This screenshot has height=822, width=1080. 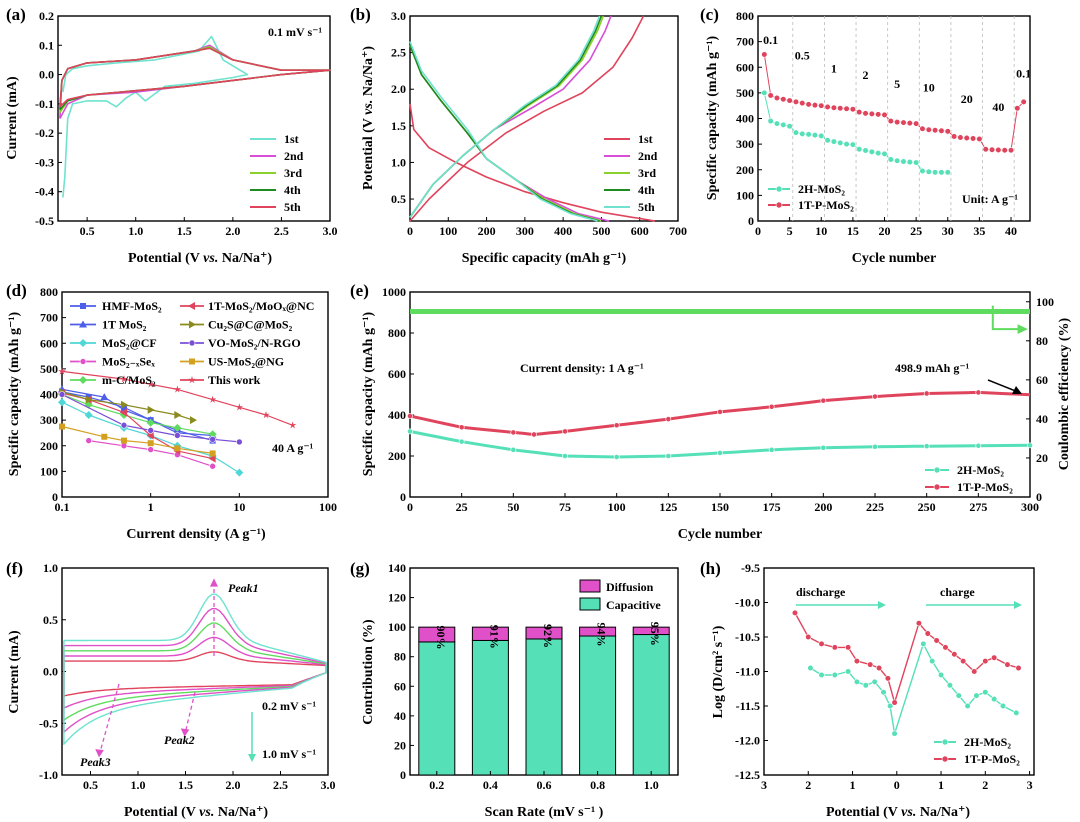 I want to click on x-tick-label: 400, so click(x=563, y=231).